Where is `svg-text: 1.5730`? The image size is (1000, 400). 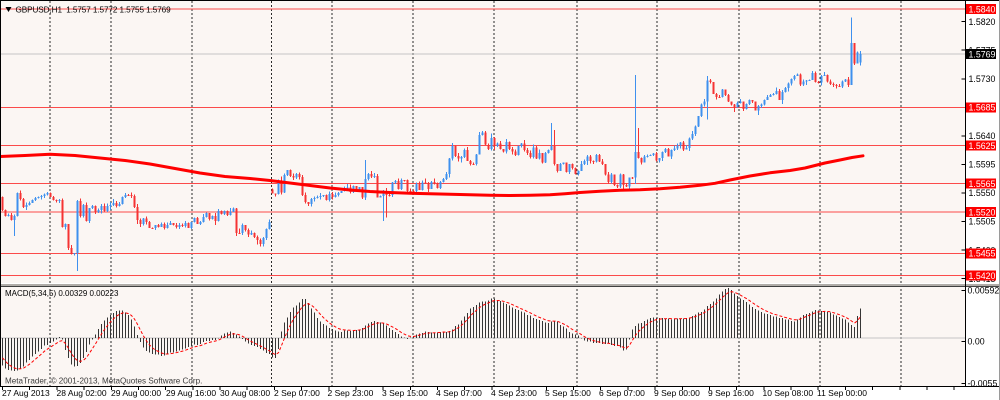 svg-text: 1.5730 is located at coordinates (982, 79).